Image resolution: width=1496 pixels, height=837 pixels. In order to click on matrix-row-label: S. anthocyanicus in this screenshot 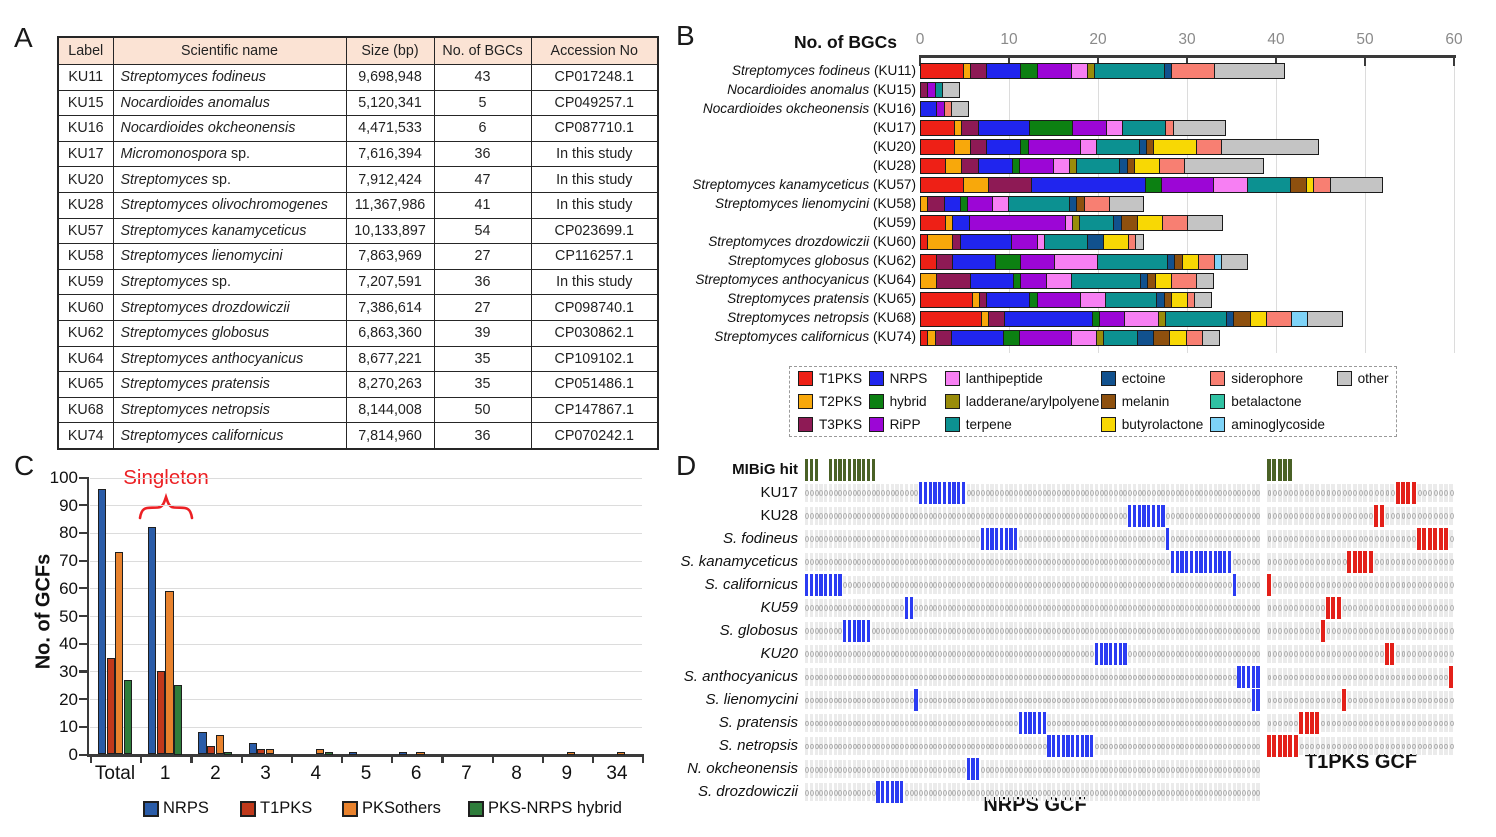, I will do `click(740, 676)`.